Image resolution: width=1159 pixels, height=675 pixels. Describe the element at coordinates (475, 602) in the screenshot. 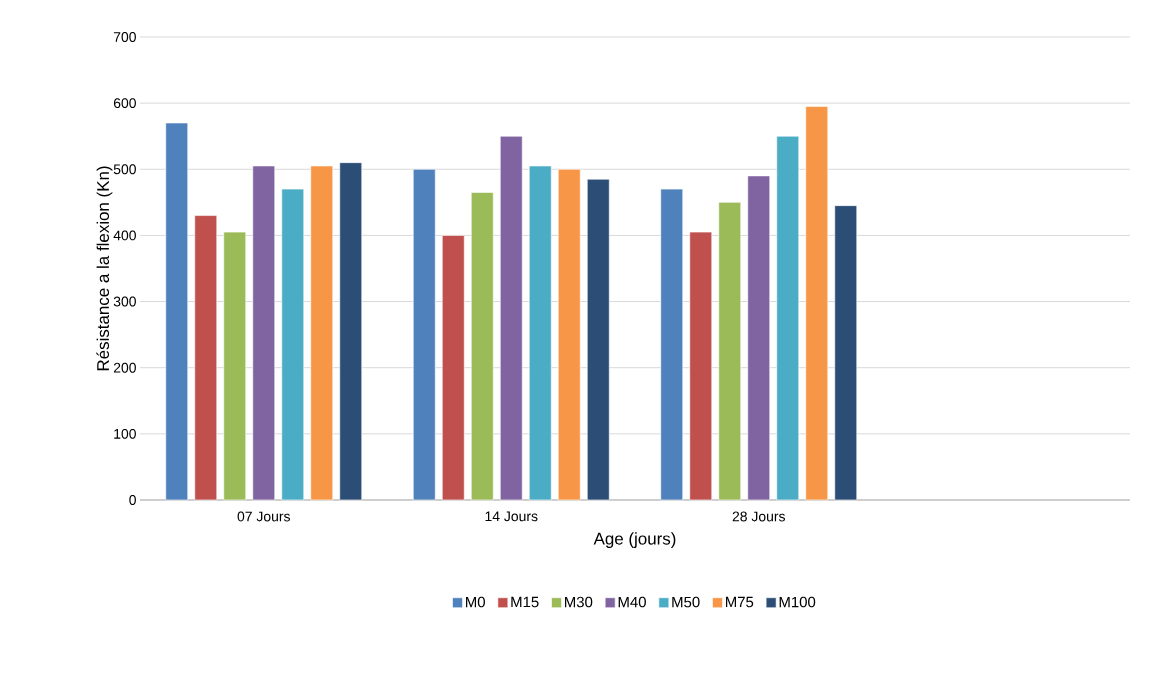

I see `legend-label: M0` at that location.